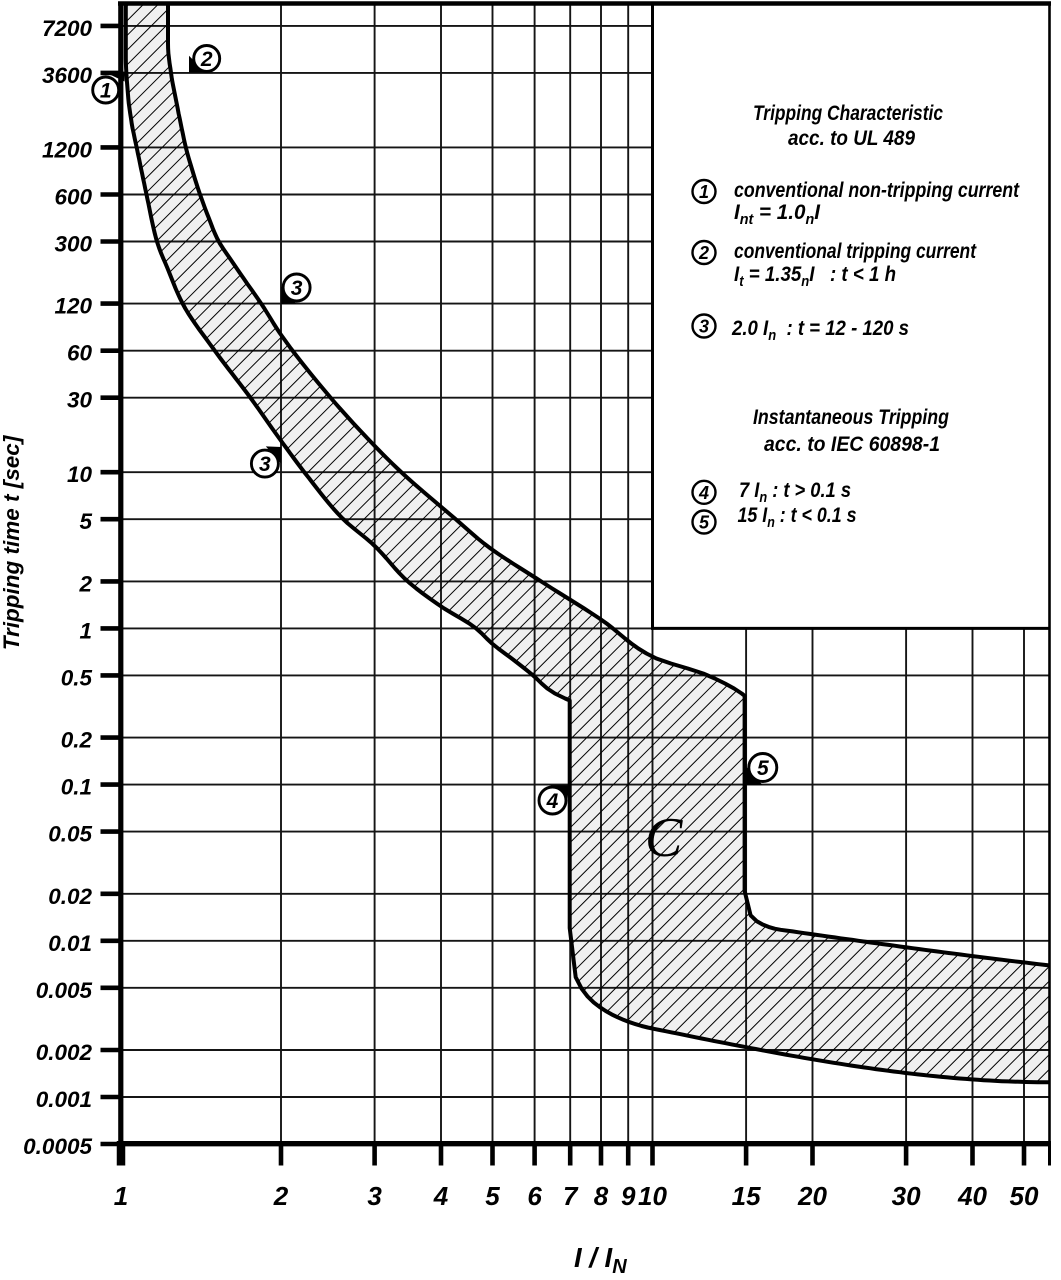 The height and width of the screenshot is (1280, 1061). I want to click on svg-text: 7 In : t > 0.1 s, so click(795, 492).